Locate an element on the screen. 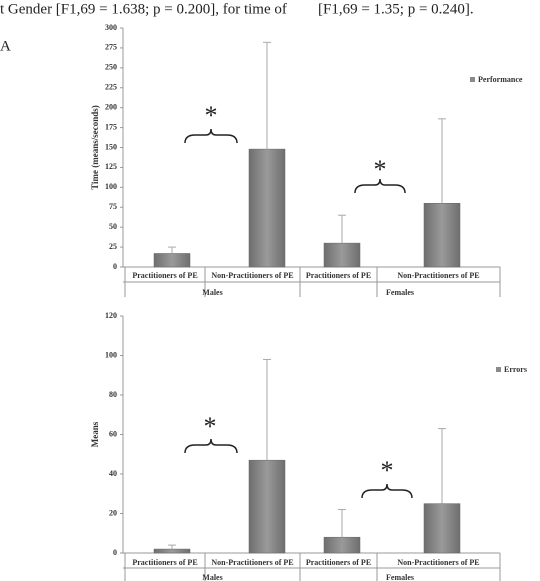 This screenshot has height=581, width=540. y-tick-label: 200 is located at coordinates (111, 106).